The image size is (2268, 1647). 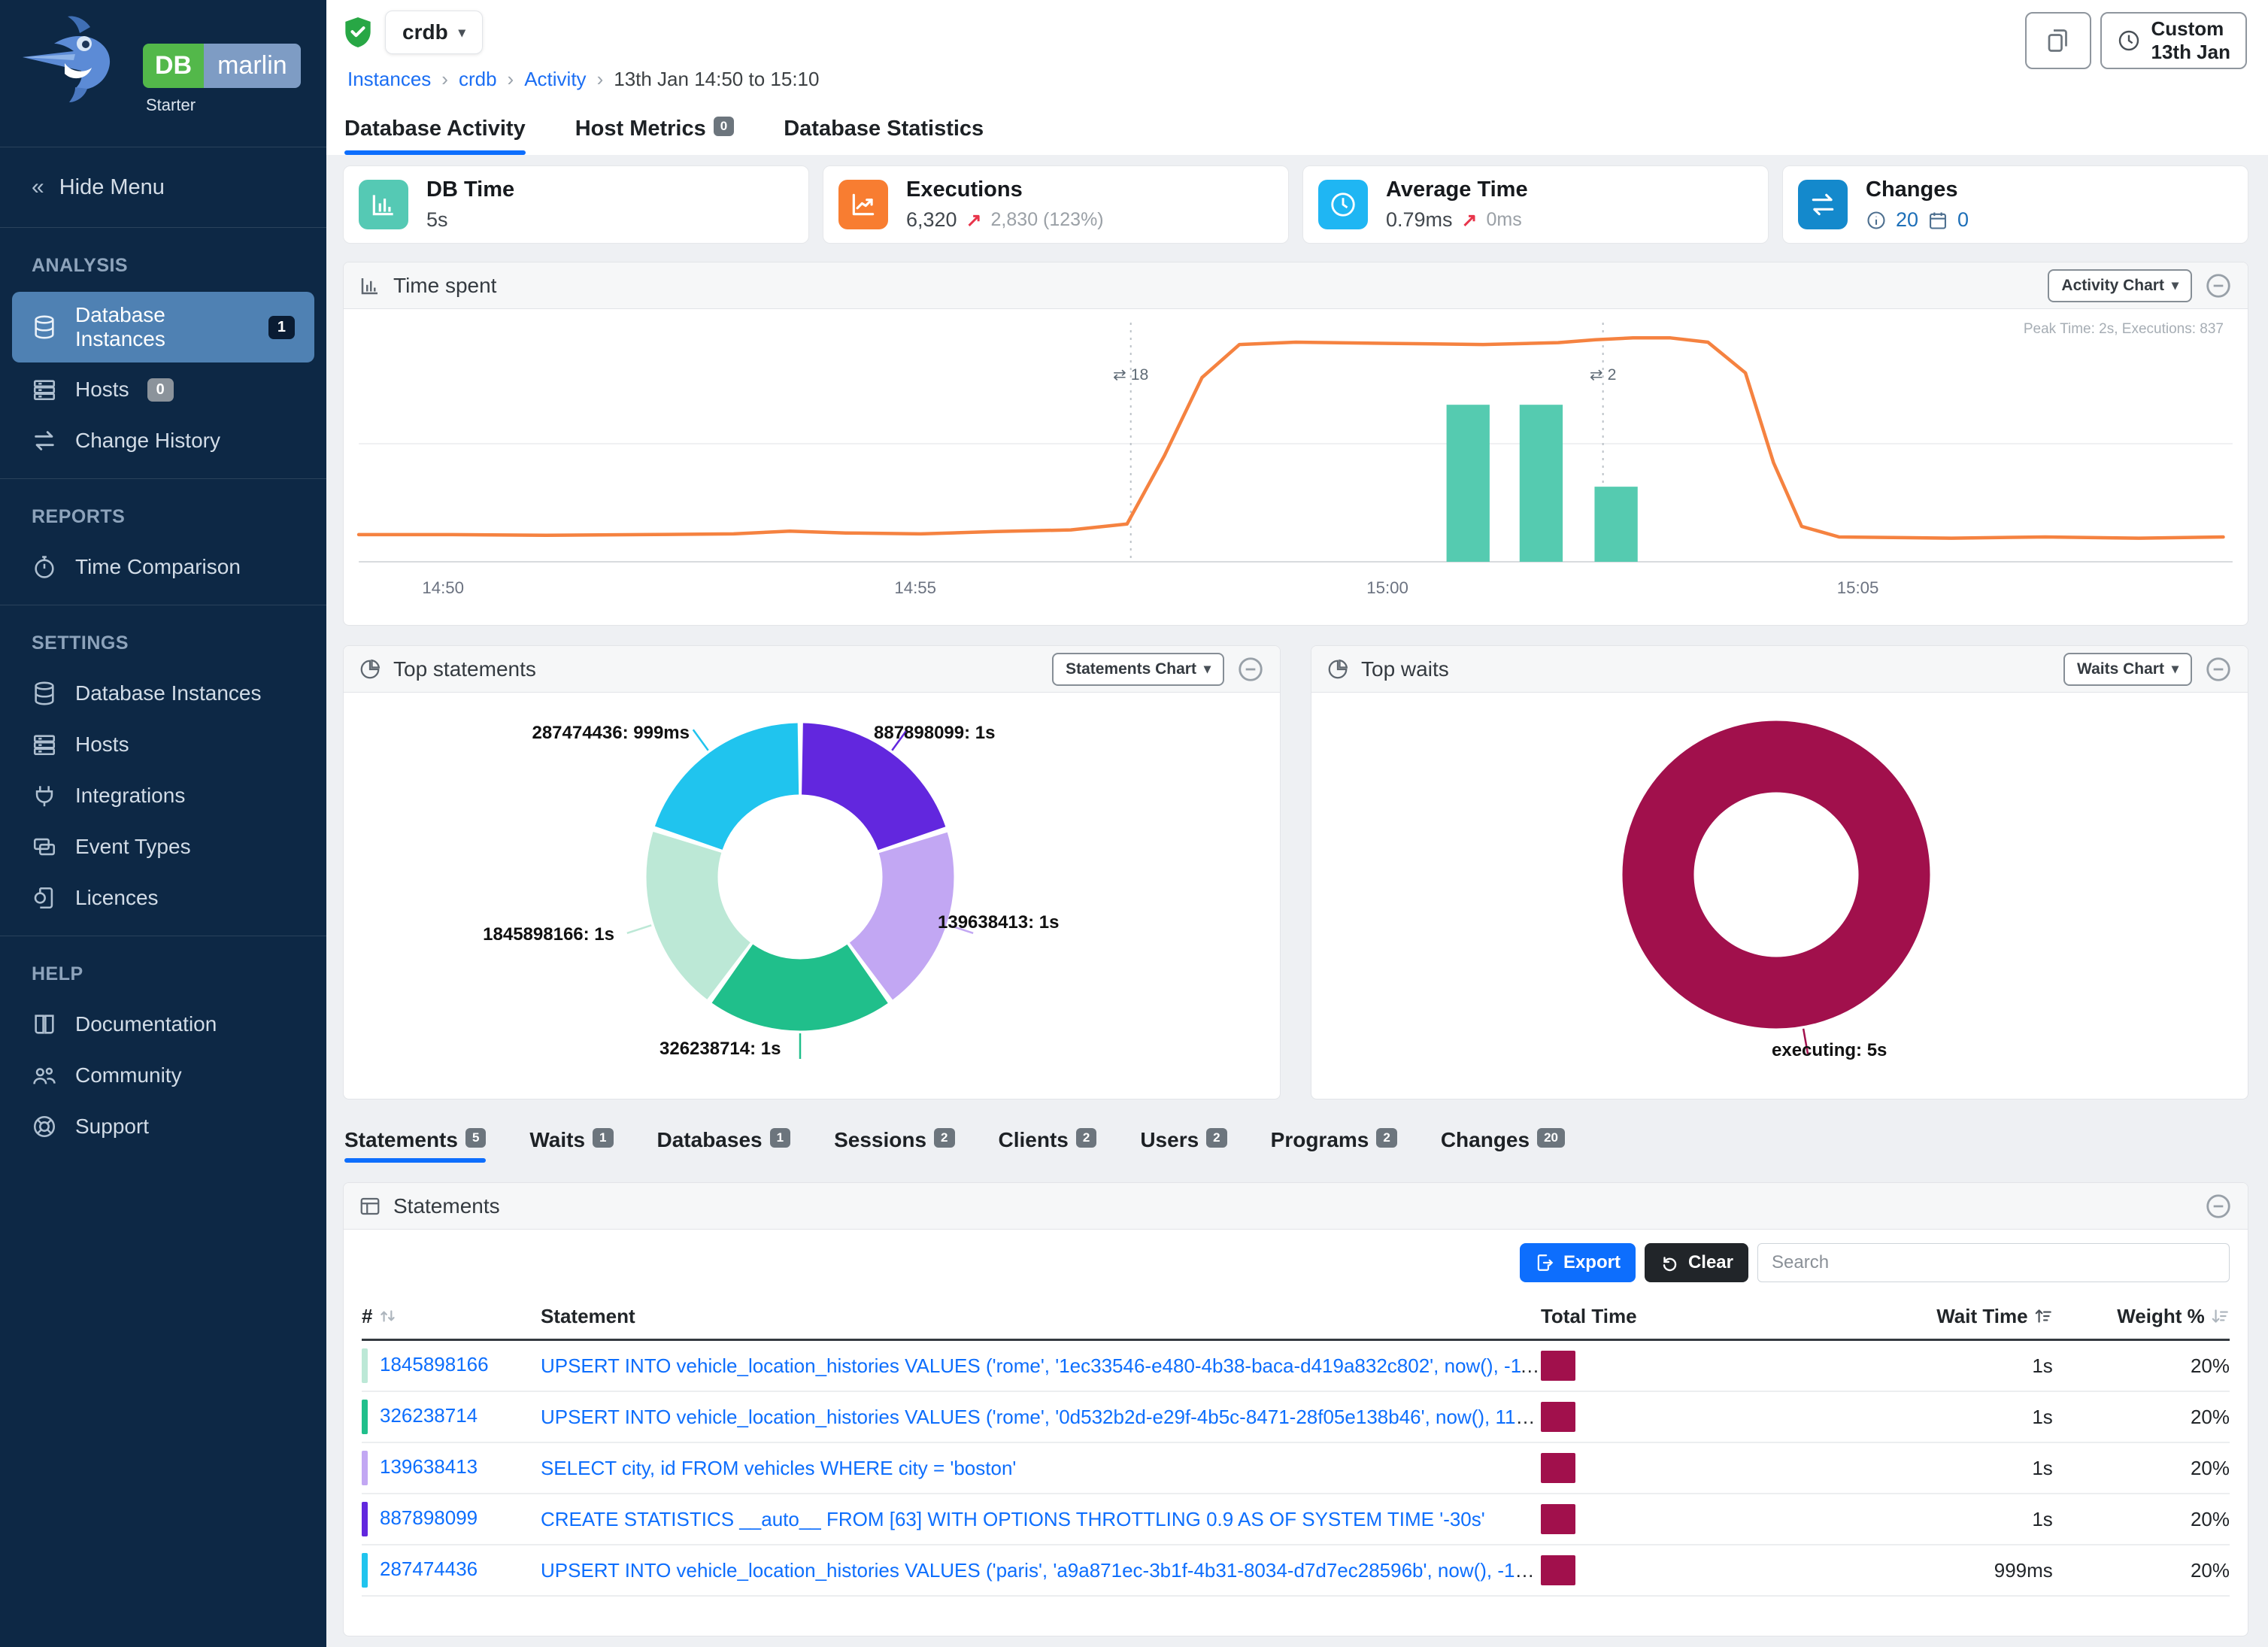 I want to click on copy-link-button, so click(x=2057, y=40).